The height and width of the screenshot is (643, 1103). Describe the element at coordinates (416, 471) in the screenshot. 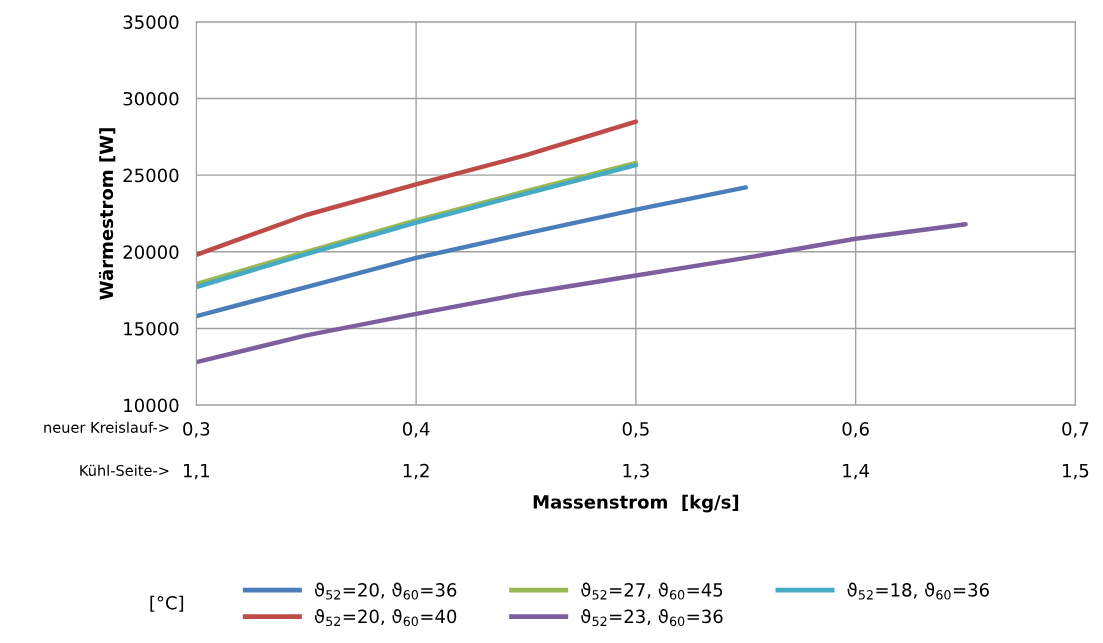

I see `x2-tick-label: 1,2` at that location.